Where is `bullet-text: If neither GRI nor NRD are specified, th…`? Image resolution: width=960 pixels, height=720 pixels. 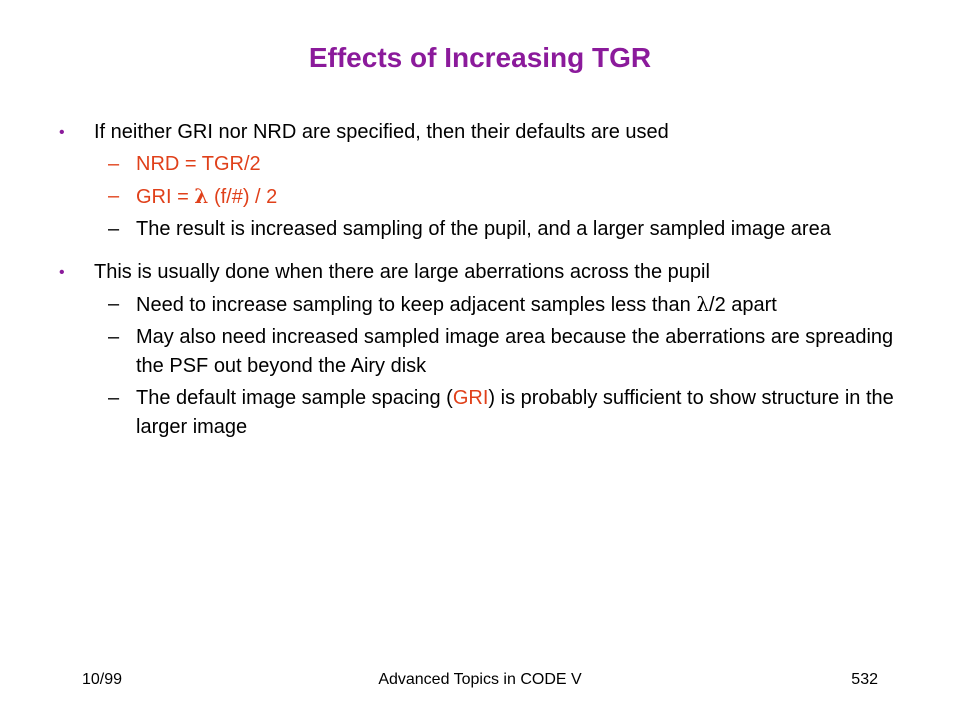 bullet-text: If neither GRI nor NRD are specified, th… is located at coordinates (381, 132).